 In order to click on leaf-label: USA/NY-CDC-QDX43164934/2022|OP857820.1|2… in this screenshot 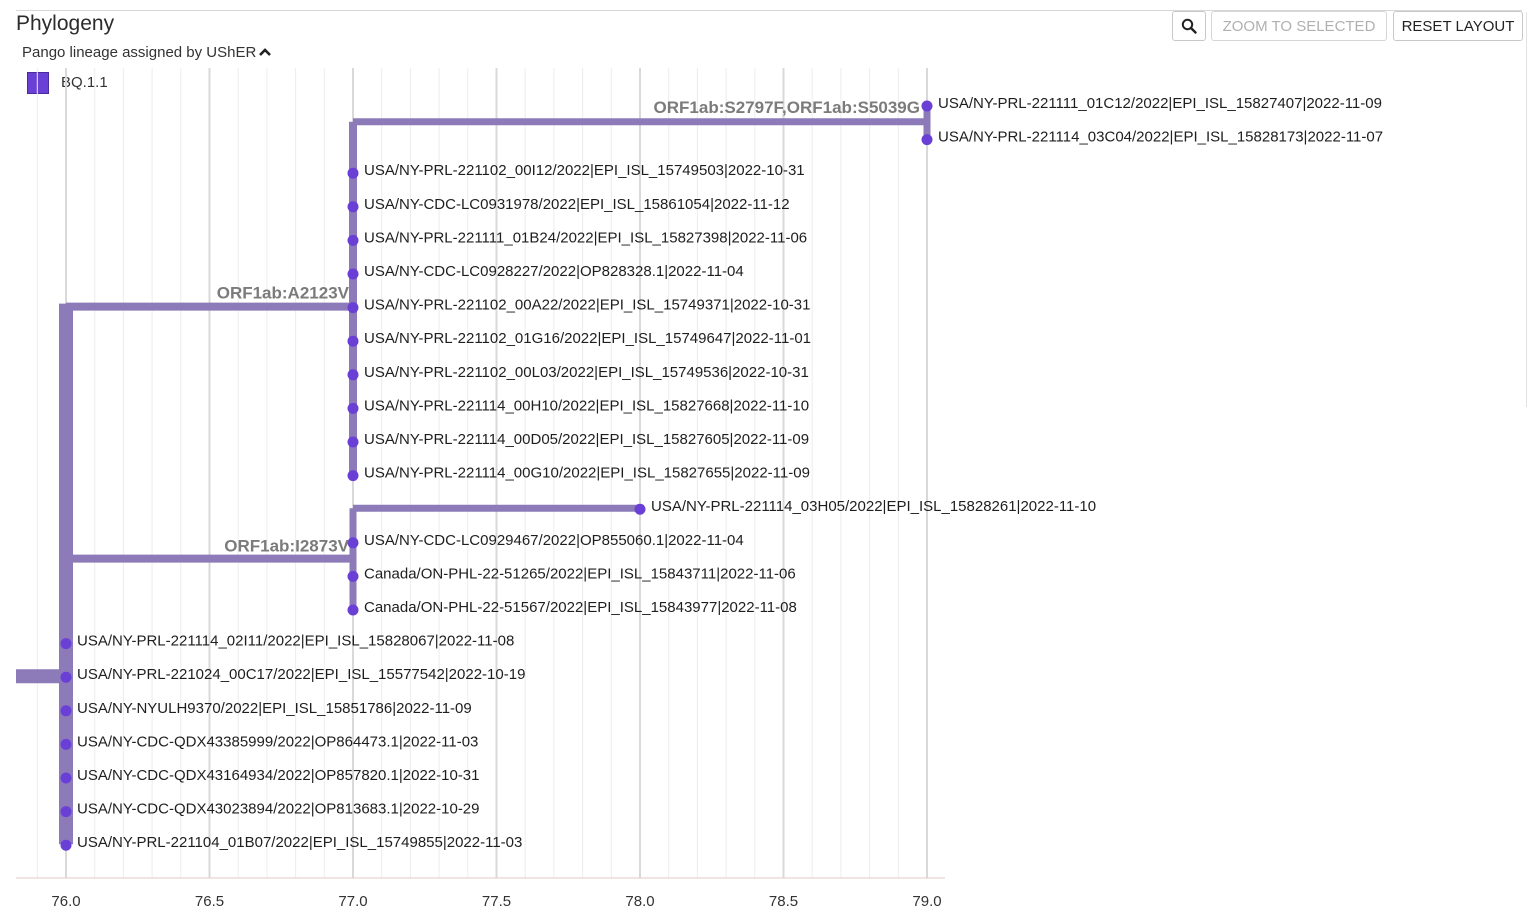, I will do `click(278, 775)`.